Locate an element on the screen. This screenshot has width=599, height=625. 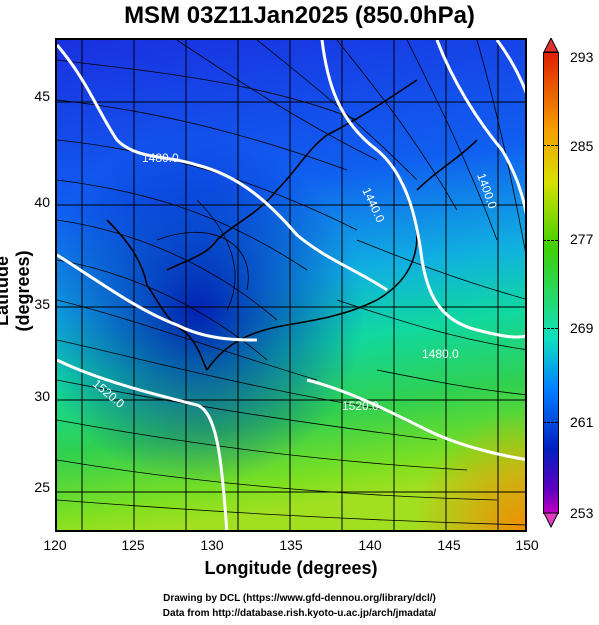
y-tick-label: 35 is located at coordinates (42, 304).